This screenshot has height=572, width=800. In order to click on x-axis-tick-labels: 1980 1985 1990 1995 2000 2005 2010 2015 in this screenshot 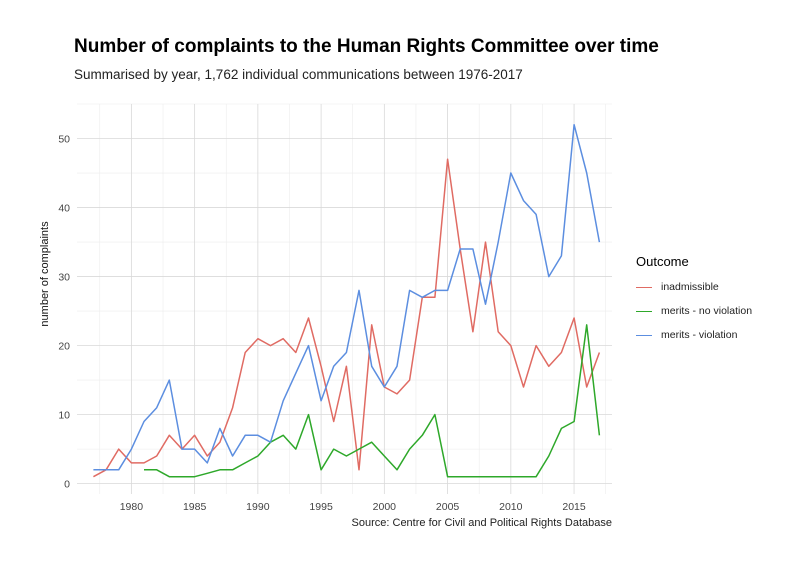, I will do `click(353, 507)`.